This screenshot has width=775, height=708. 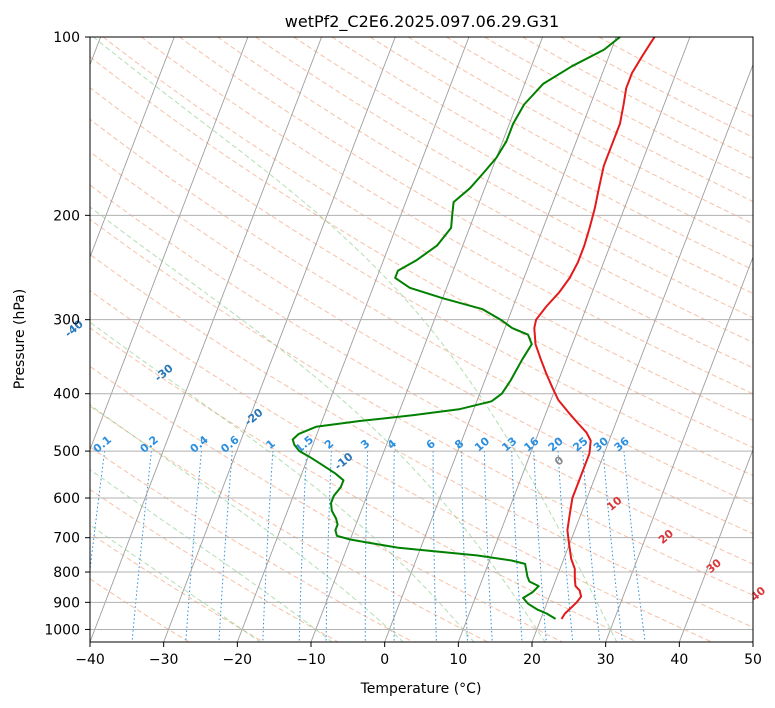 What do you see at coordinates (66, 38) in the screenshot?
I see `y-tick-label: 100` at bounding box center [66, 38].